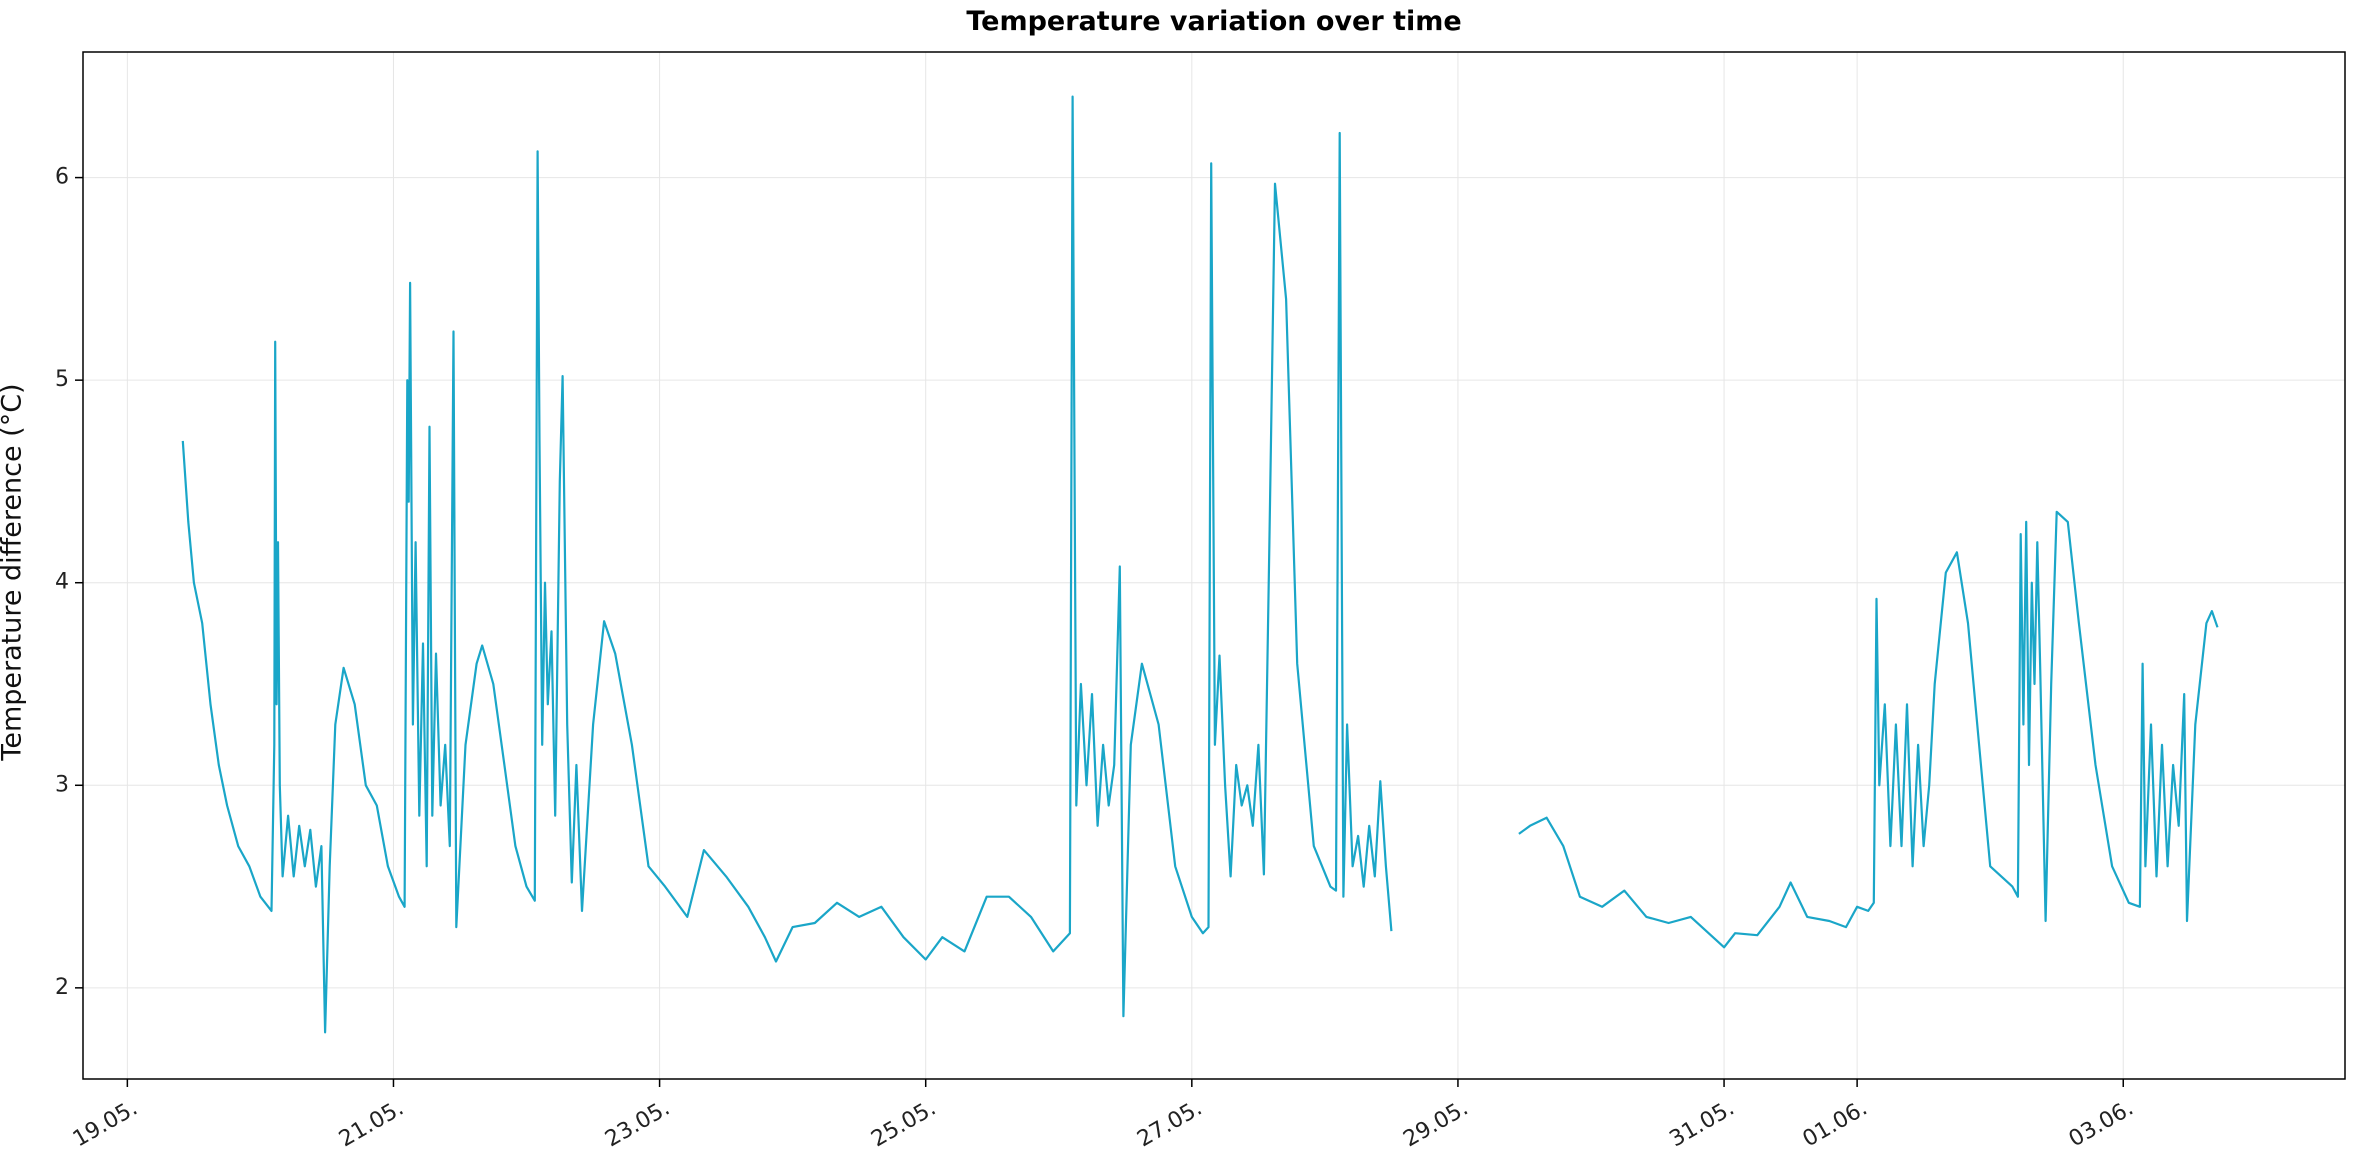  What do you see at coordinates (1214, 21) in the screenshot?
I see `chart-title: Temperature variation over time` at bounding box center [1214, 21].